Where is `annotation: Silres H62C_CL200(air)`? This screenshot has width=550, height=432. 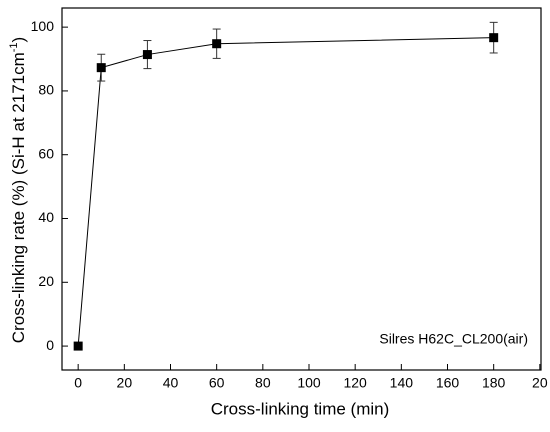 annotation: Silres H62C_CL200(air) is located at coordinates (453, 339).